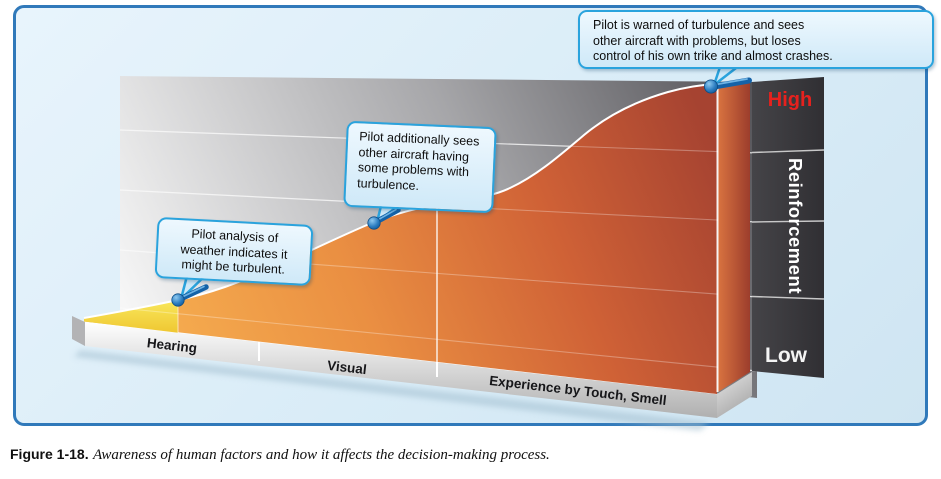 The width and height of the screenshot is (941, 479). What do you see at coordinates (734, 236) in the screenshot?
I see `area-side-face` at bounding box center [734, 236].